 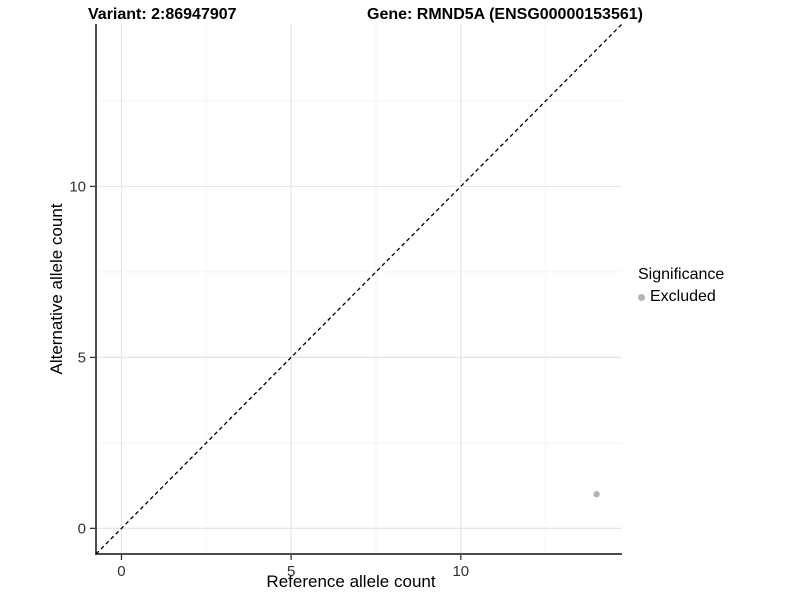 What do you see at coordinates (291, 571) in the screenshot?
I see `x-tick-label: 5` at bounding box center [291, 571].